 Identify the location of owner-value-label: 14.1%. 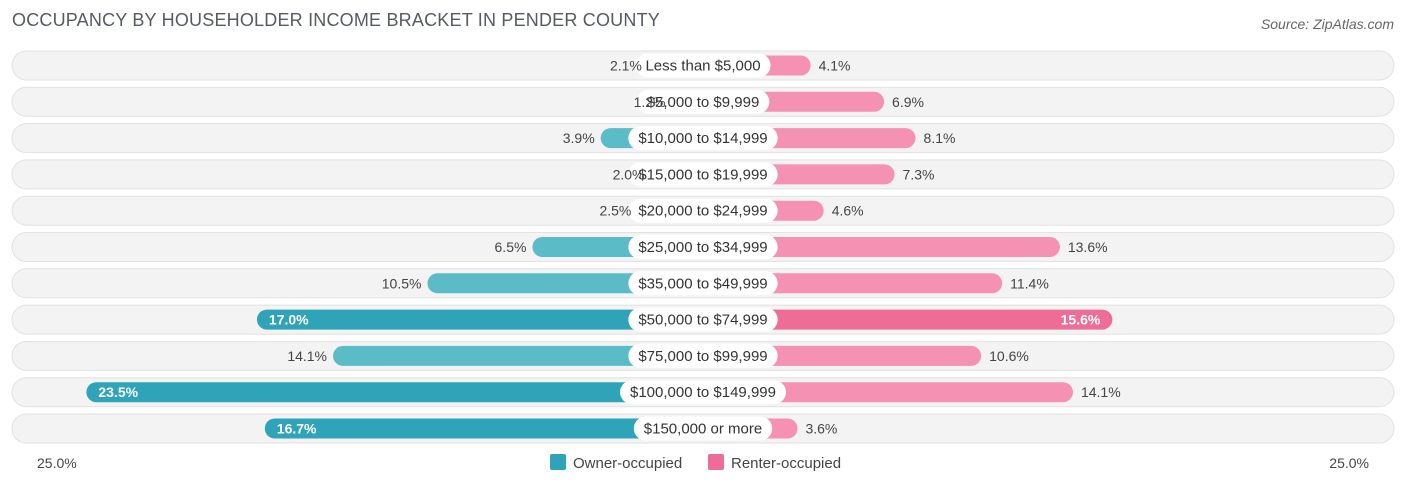
(307, 356).